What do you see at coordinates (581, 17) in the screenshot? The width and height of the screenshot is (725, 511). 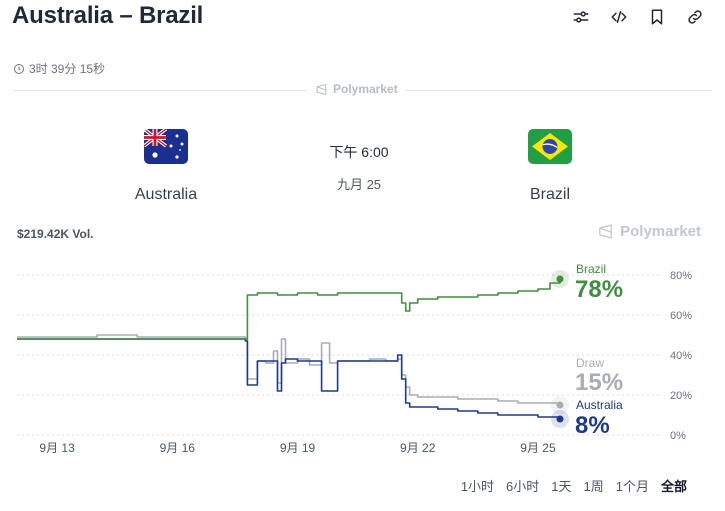 I see `sliders-icon` at bounding box center [581, 17].